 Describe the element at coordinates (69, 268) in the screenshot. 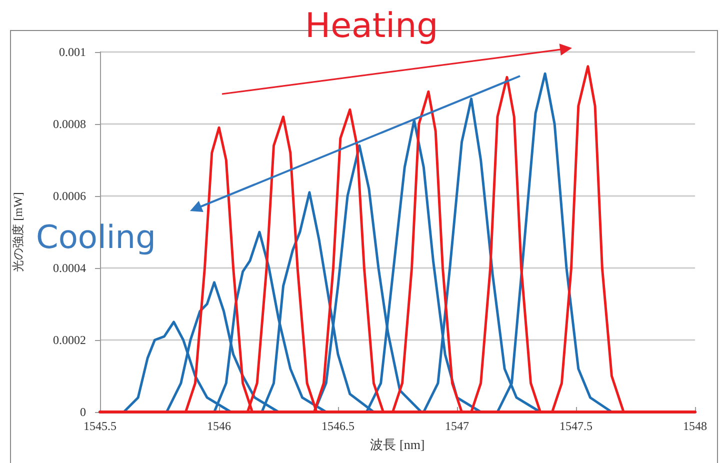

I see `y-tick-label: 0.0004` at that location.